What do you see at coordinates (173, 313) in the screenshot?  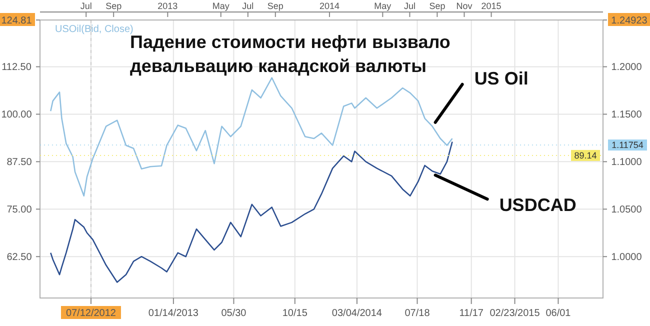 I see `x-tick-label: 01/14/2013` at bounding box center [173, 313].